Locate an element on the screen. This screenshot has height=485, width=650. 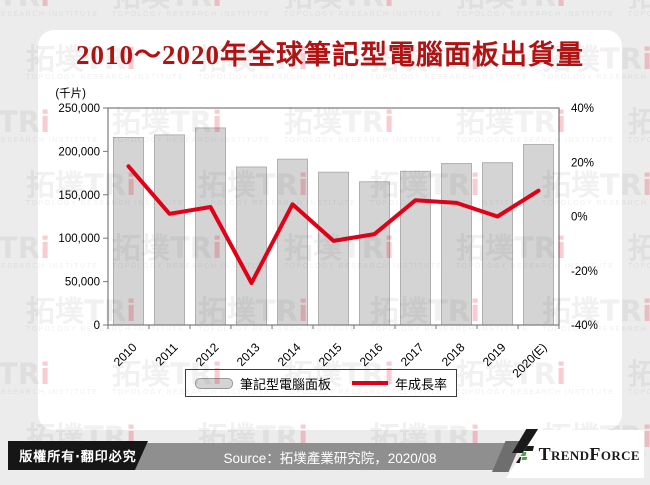
legend-line-swatch-icon is located at coordinates (370, 383).